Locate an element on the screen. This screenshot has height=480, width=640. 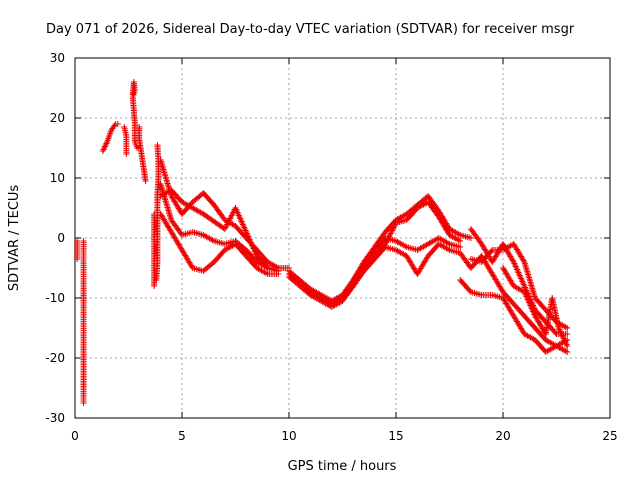
y-tick-label: 30 is located at coordinates (57, 58).